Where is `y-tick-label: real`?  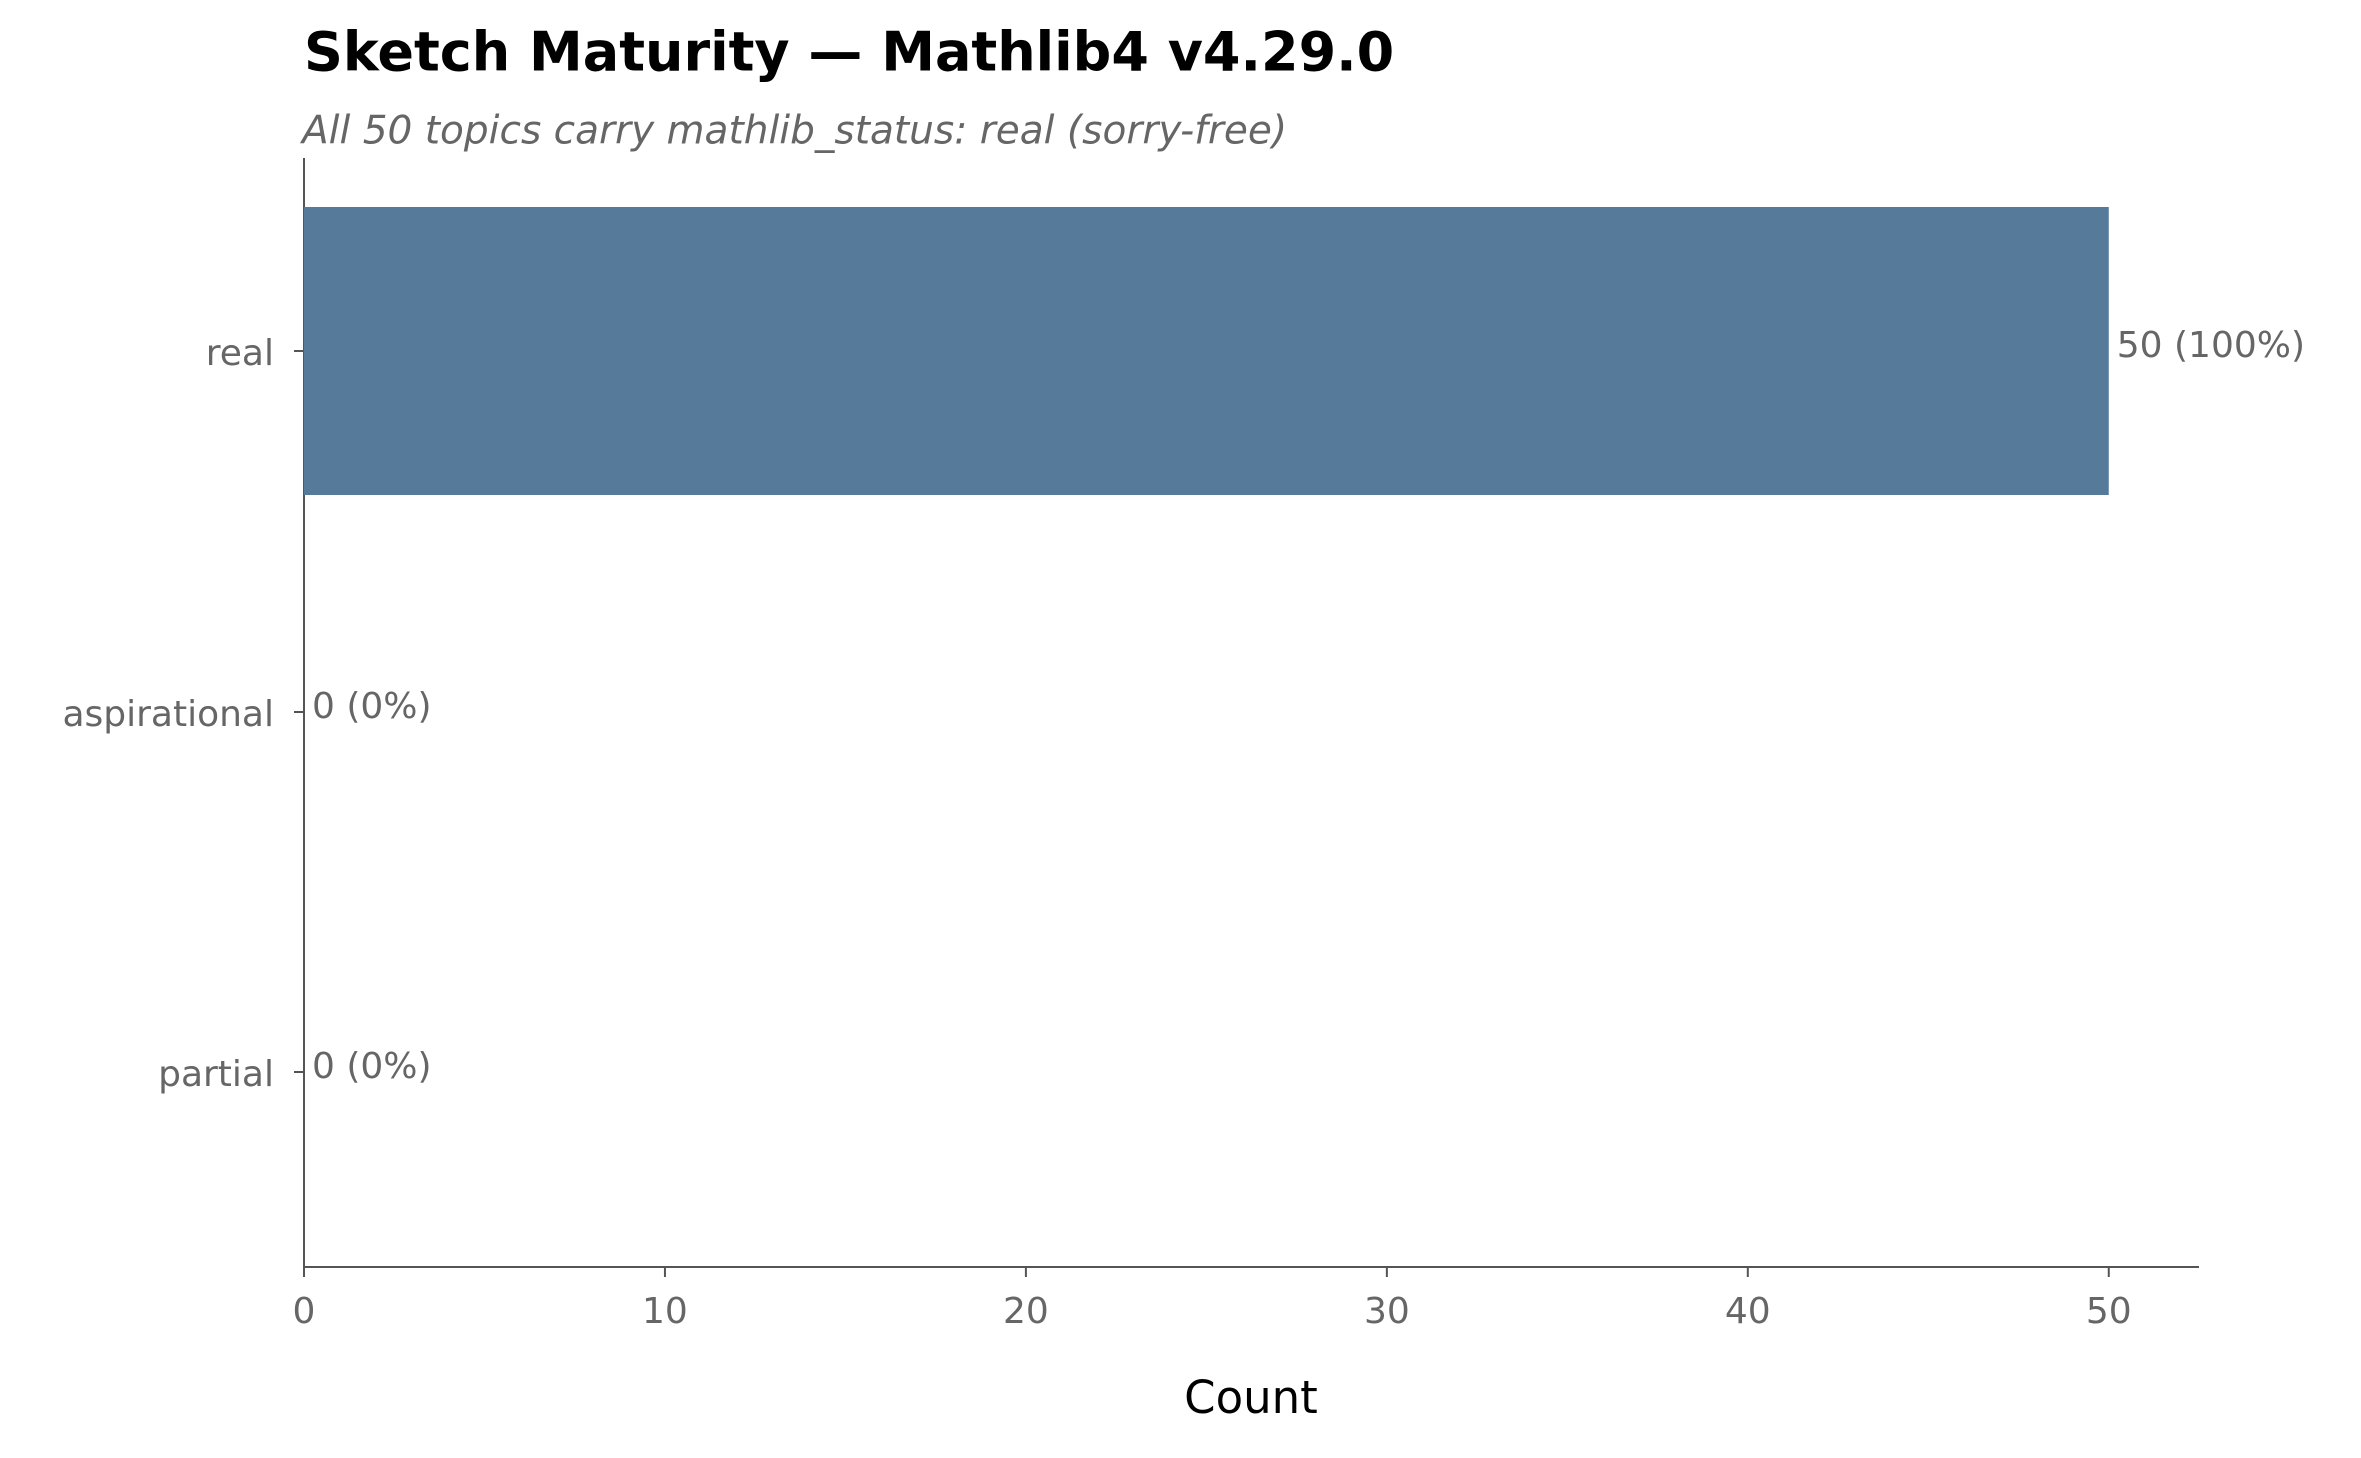 y-tick-label: real is located at coordinates (240, 353).